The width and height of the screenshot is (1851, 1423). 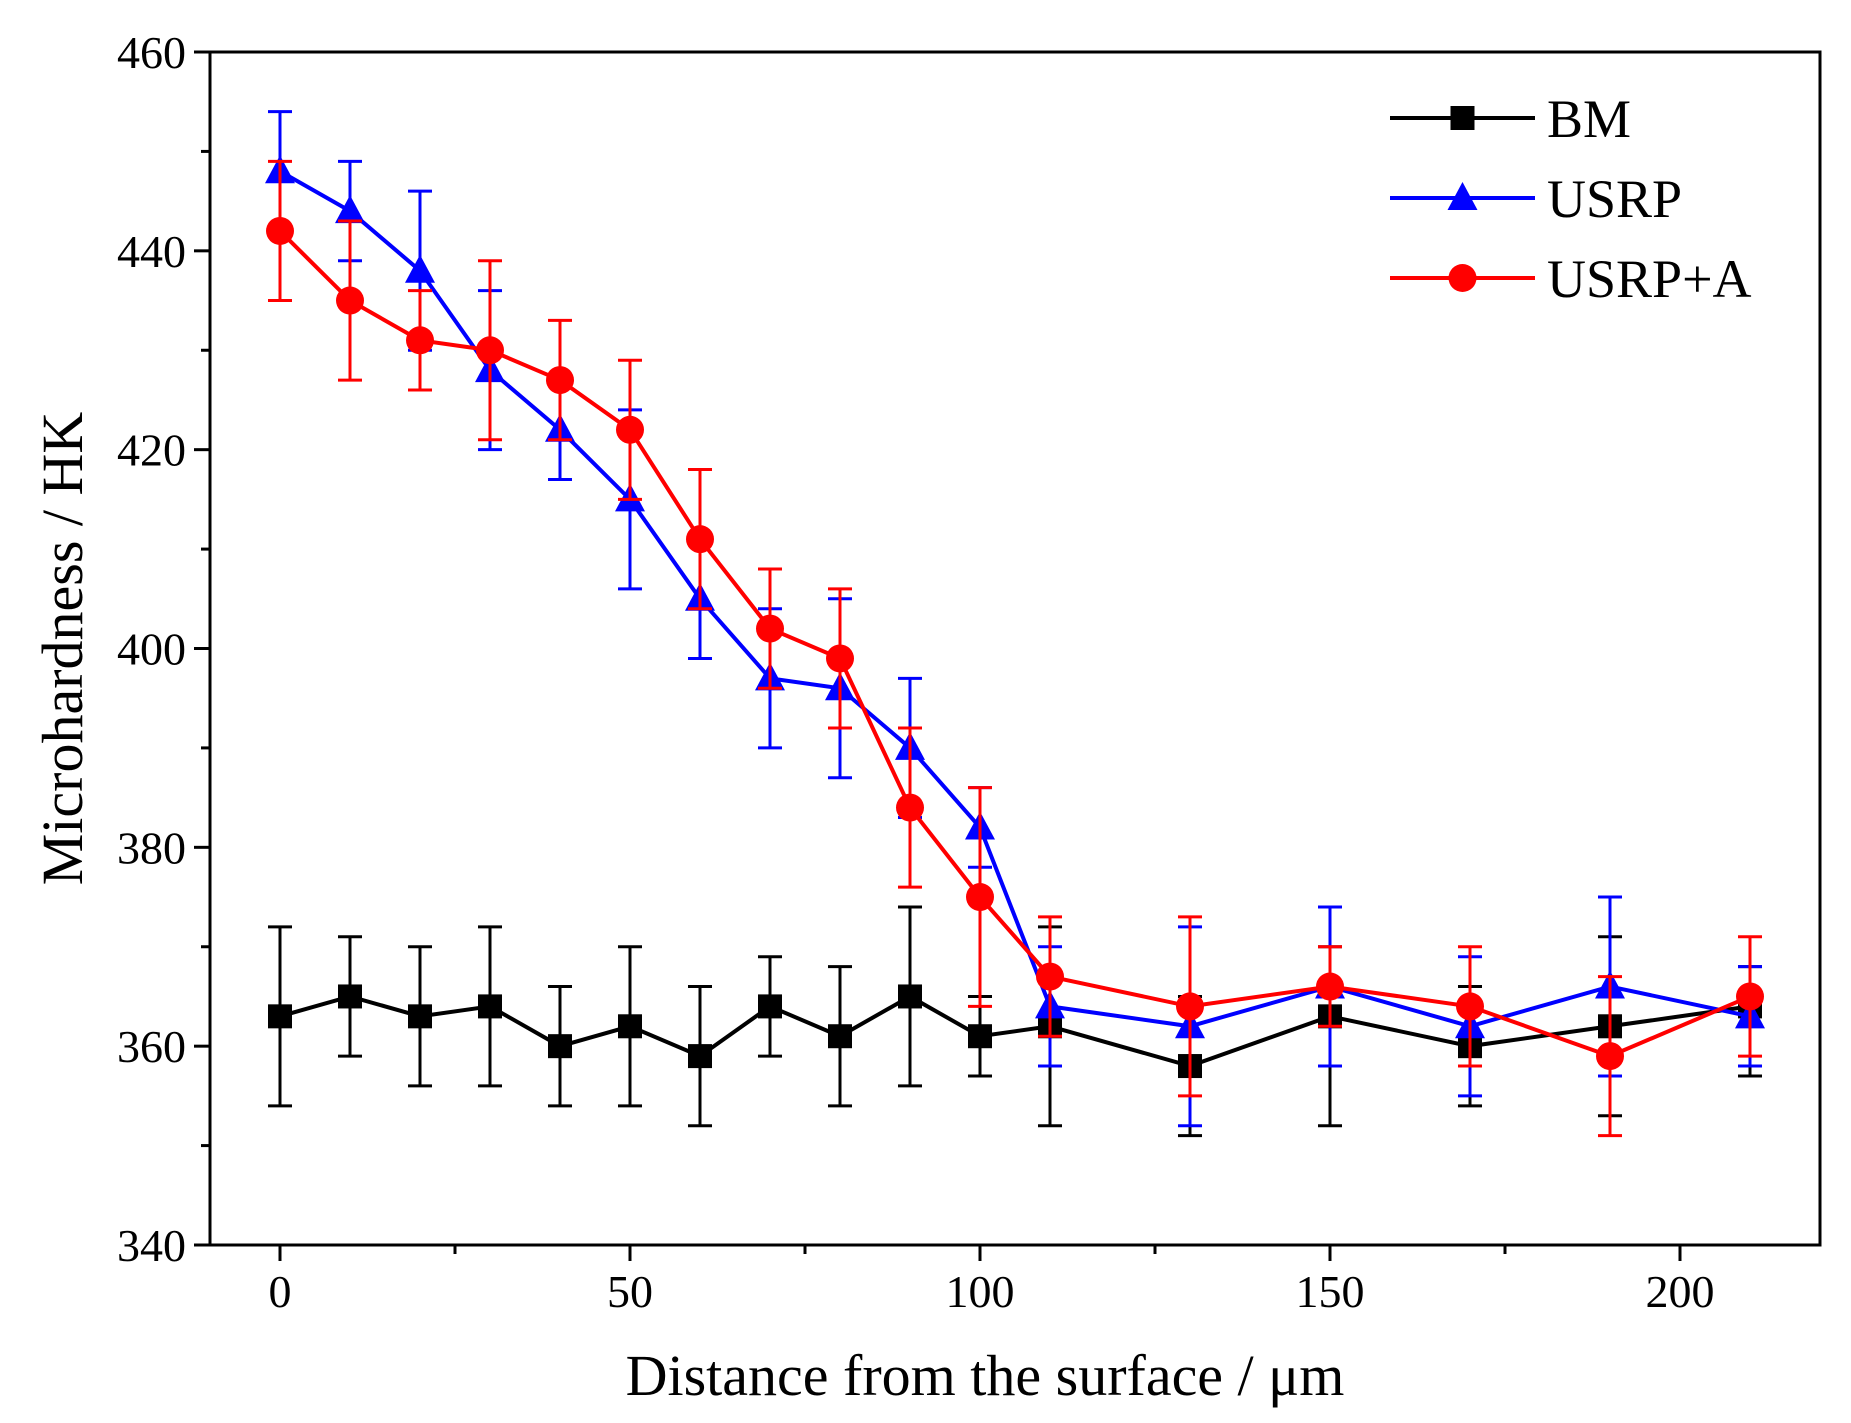 I want to click on legend-item-bm: BM, so click(x=1510, y=119).